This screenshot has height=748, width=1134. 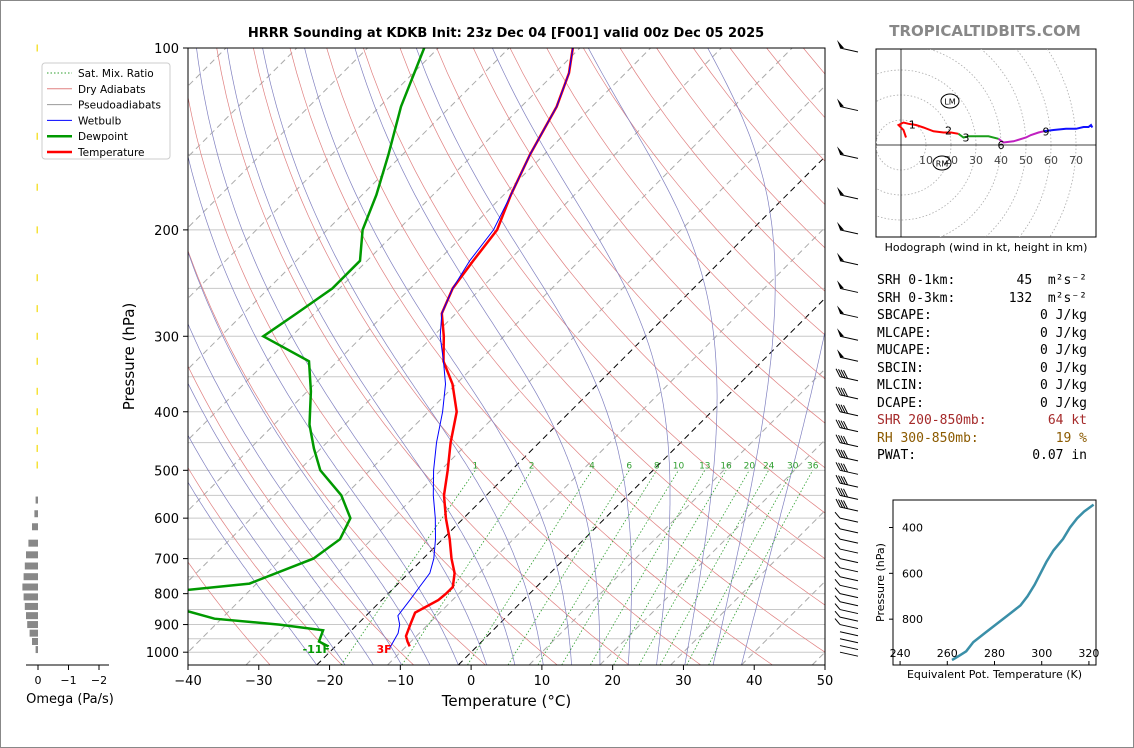 I want to click on theta-e-line, so click(x=1023, y=582).